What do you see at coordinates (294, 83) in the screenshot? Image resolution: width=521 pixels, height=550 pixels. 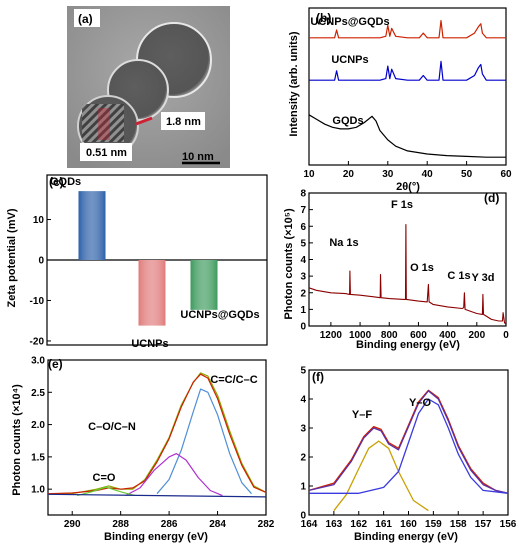 I see `y-axis-label: Intensity (arb. units)` at bounding box center [294, 83].